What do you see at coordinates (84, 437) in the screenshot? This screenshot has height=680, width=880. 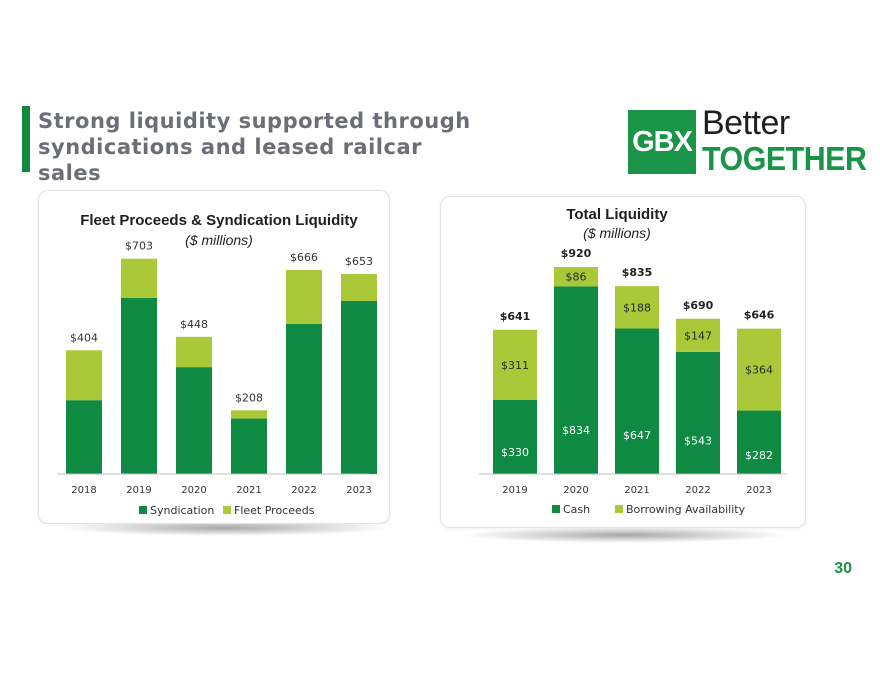 I see `bar-syndication-2018` at bounding box center [84, 437].